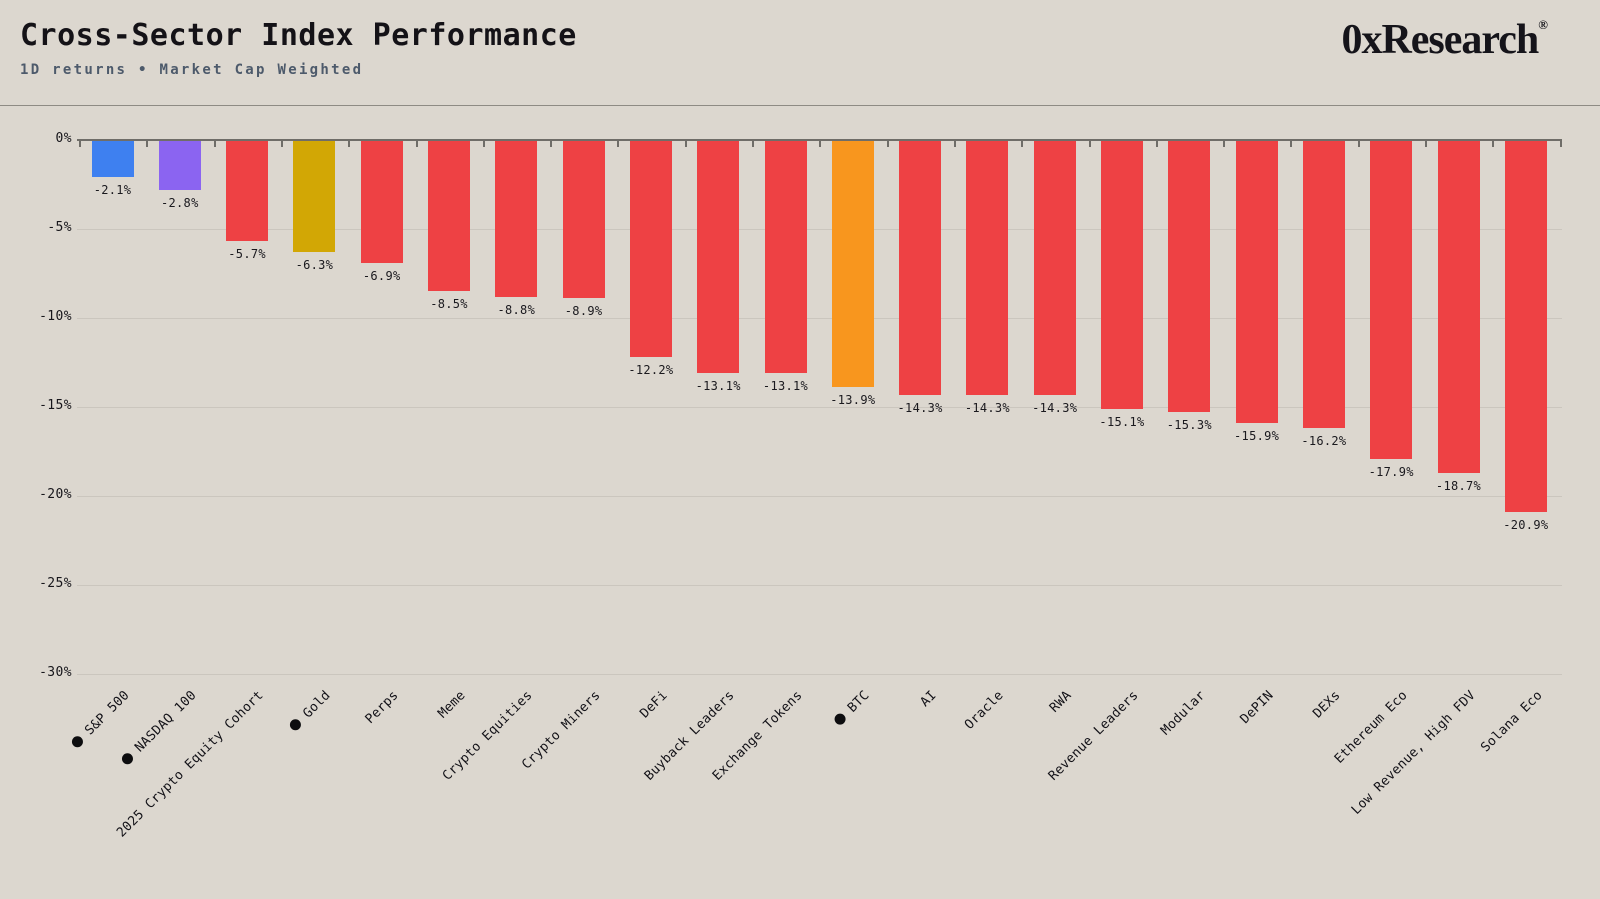  Describe the element at coordinates (1324, 441) in the screenshot. I see `bar-value-label-dexs: -16.2%` at that location.